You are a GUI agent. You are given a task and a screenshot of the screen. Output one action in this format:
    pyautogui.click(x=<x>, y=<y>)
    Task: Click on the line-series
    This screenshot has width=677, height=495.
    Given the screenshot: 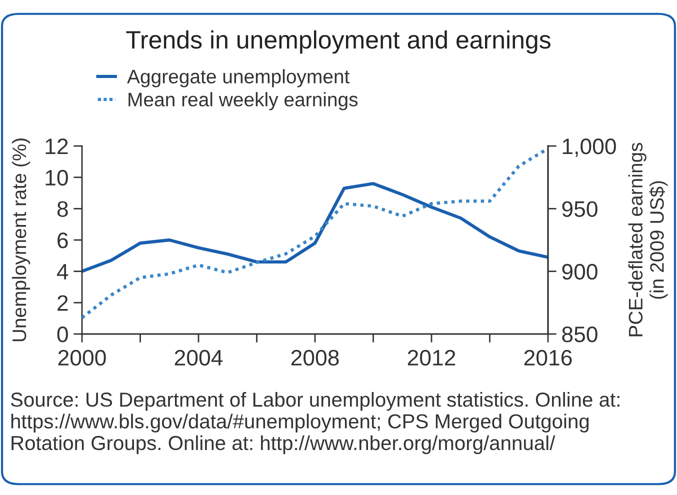 What is the action you would take?
    pyautogui.click(x=315, y=227)
    